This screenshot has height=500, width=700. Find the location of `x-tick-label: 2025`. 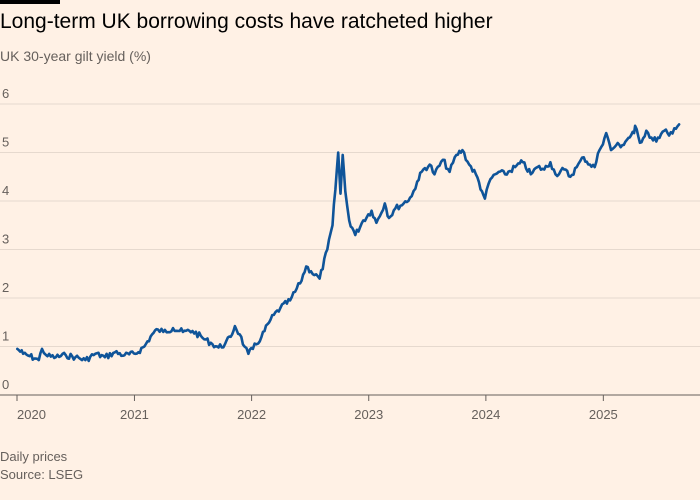

x-tick-label: 2025 is located at coordinates (603, 414).